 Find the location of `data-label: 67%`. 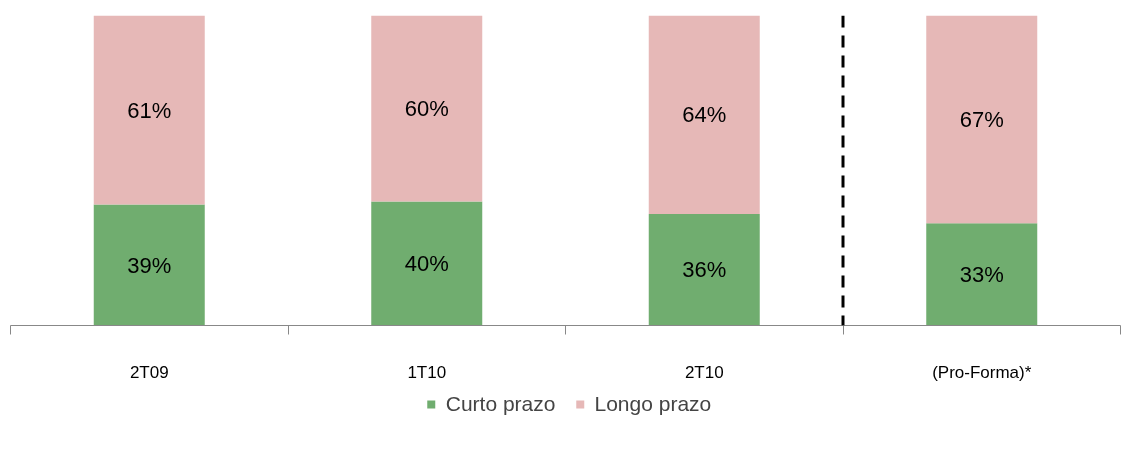

data-label: 67% is located at coordinates (981, 119).